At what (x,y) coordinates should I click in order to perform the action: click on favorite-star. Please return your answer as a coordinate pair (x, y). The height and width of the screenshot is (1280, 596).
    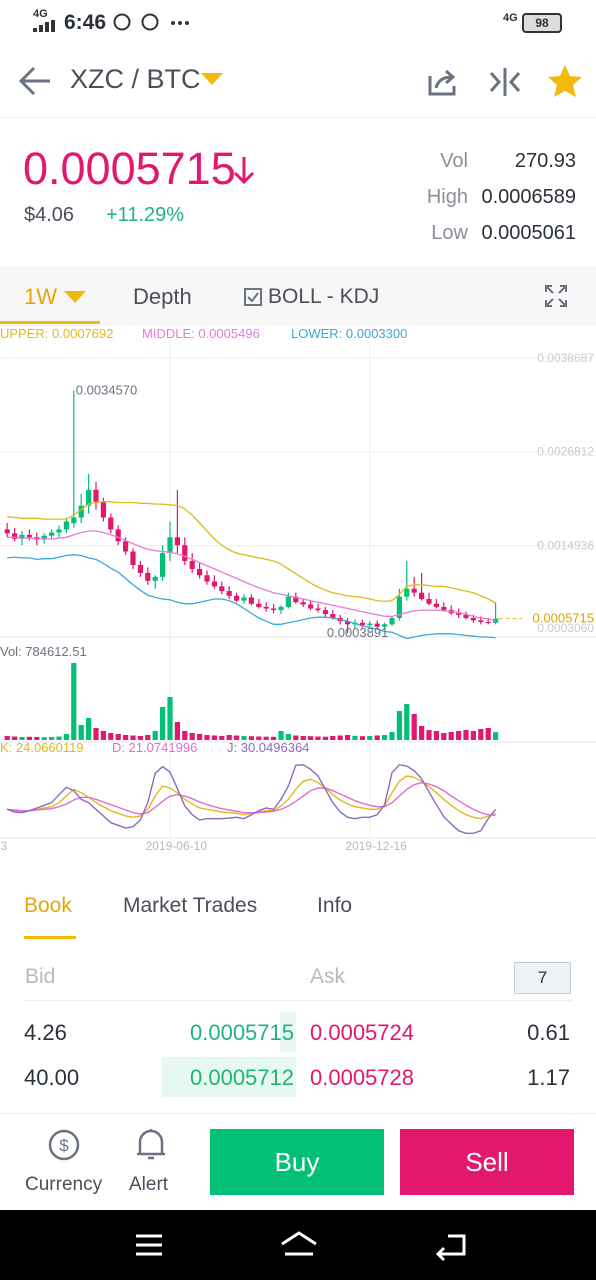
    Looking at the image, I should click on (565, 81).